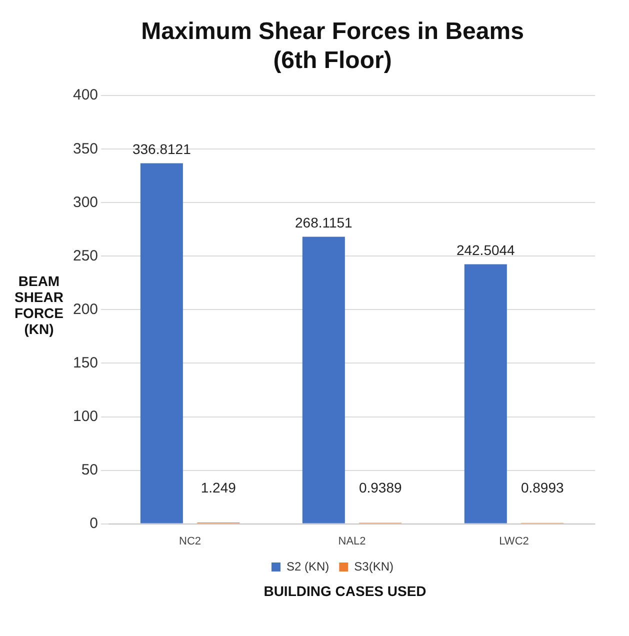 This screenshot has height=636, width=629. What do you see at coordinates (352, 541) in the screenshot?
I see `x-tick-label: NAL2` at bounding box center [352, 541].